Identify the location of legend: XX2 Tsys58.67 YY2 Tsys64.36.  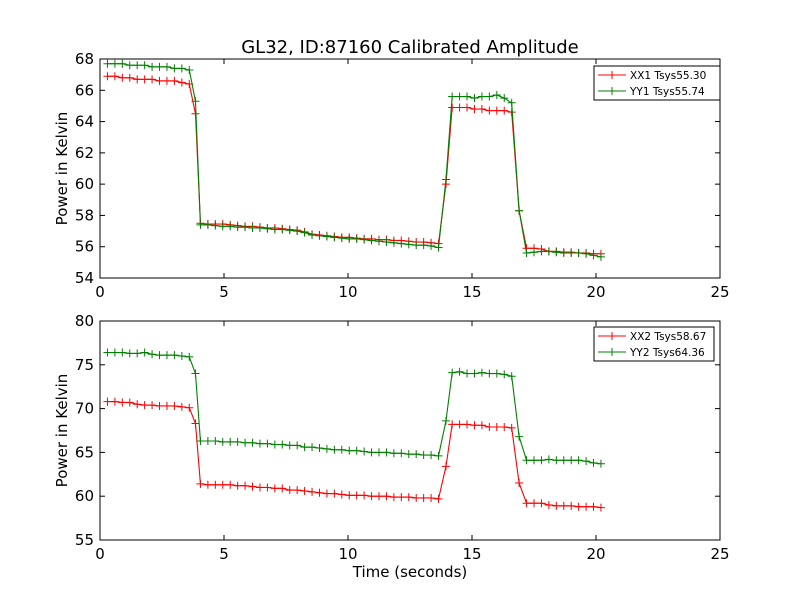
(654, 344).